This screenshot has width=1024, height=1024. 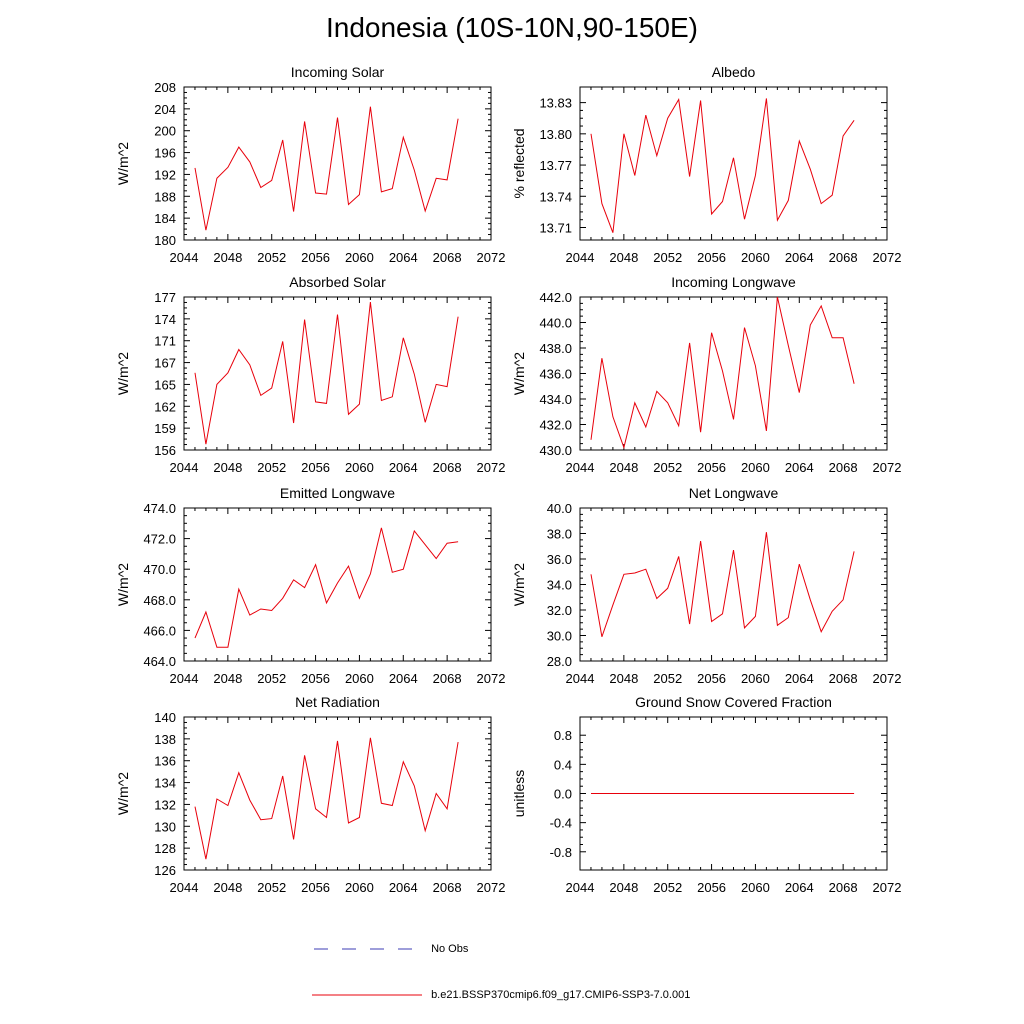 What do you see at coordinates (165, 363) in the screenshot?
I see `y-tick-label: 167` at bounding box center [165, 363].